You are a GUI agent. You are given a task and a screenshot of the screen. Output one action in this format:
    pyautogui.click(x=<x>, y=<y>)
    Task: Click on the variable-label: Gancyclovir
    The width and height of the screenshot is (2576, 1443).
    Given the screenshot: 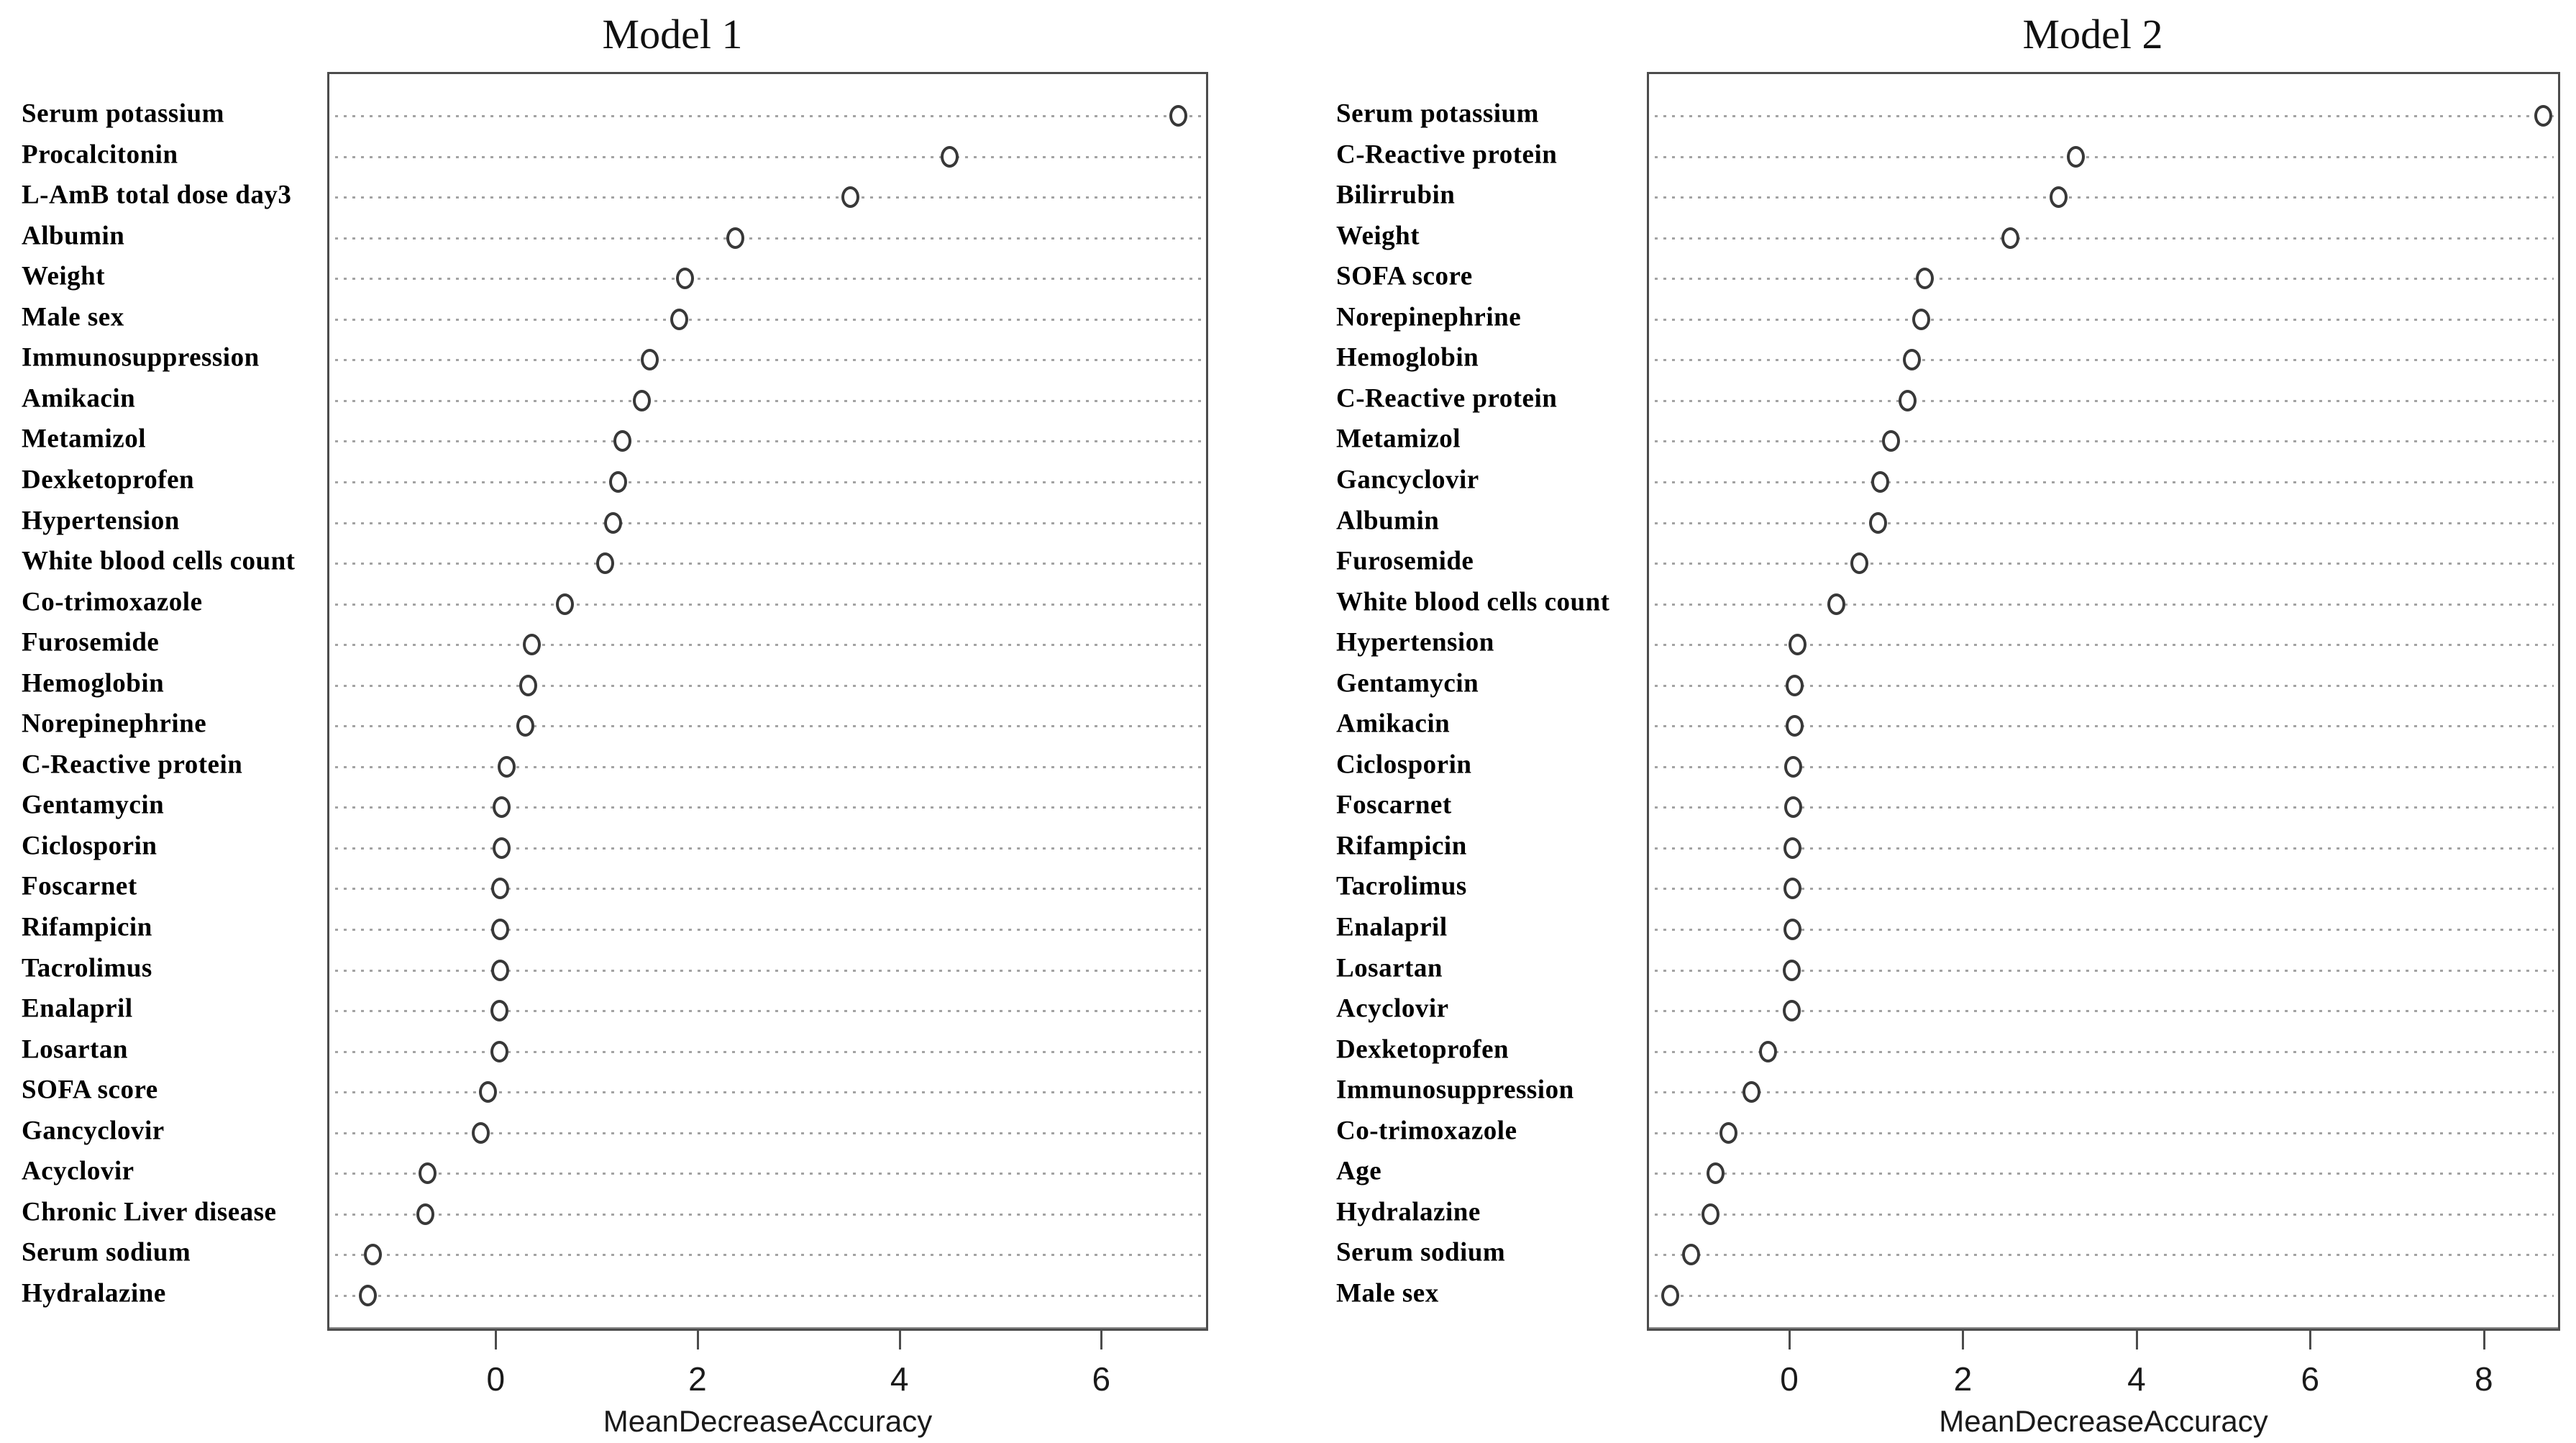 What is the action you would take?
    pyautogui.click(x=1407, y=480)
    